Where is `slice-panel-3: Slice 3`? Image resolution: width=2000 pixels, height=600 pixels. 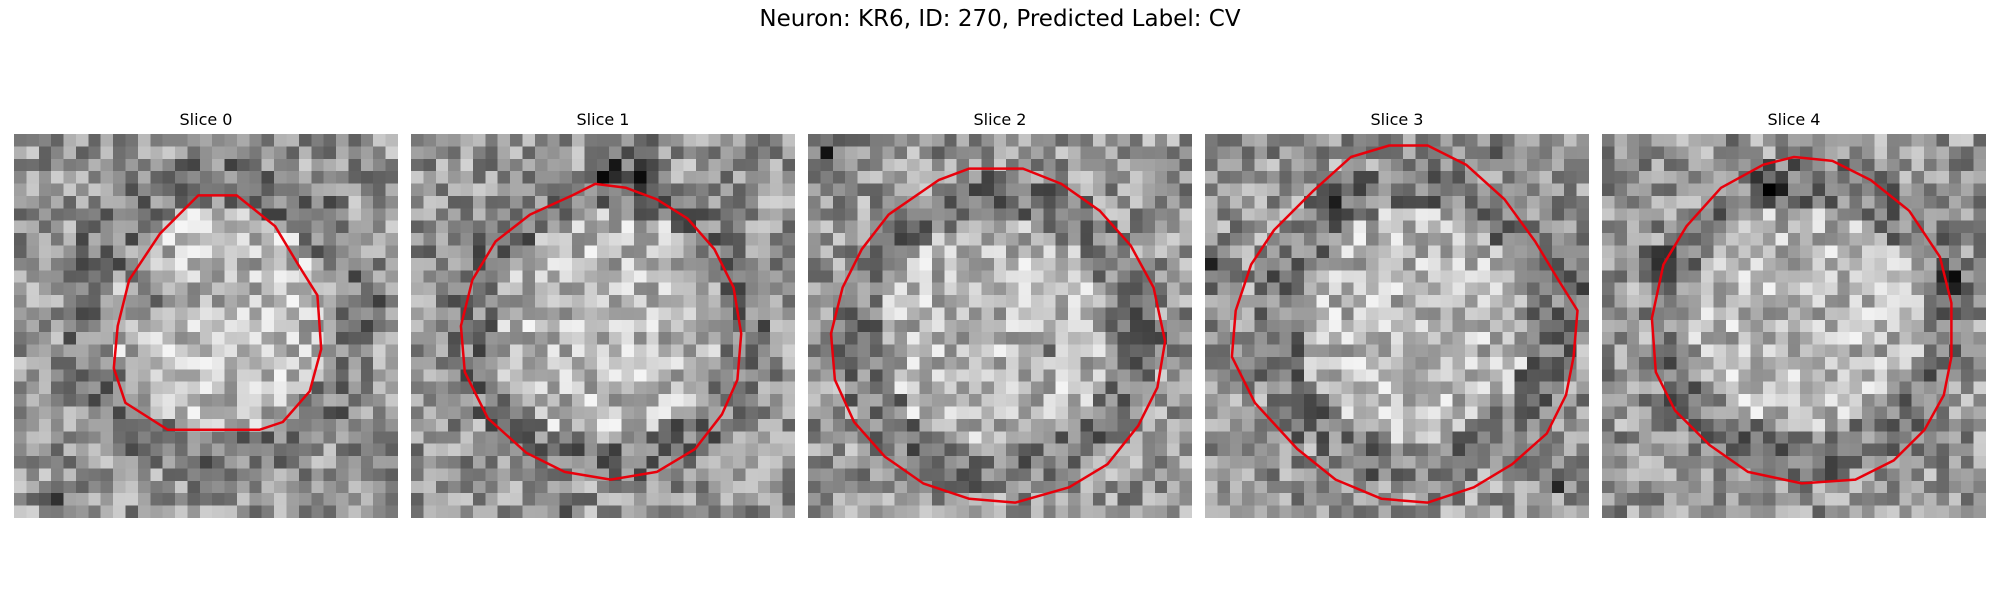 slice-panel-3: Slice 3 is located at coordinates (1397, 314).